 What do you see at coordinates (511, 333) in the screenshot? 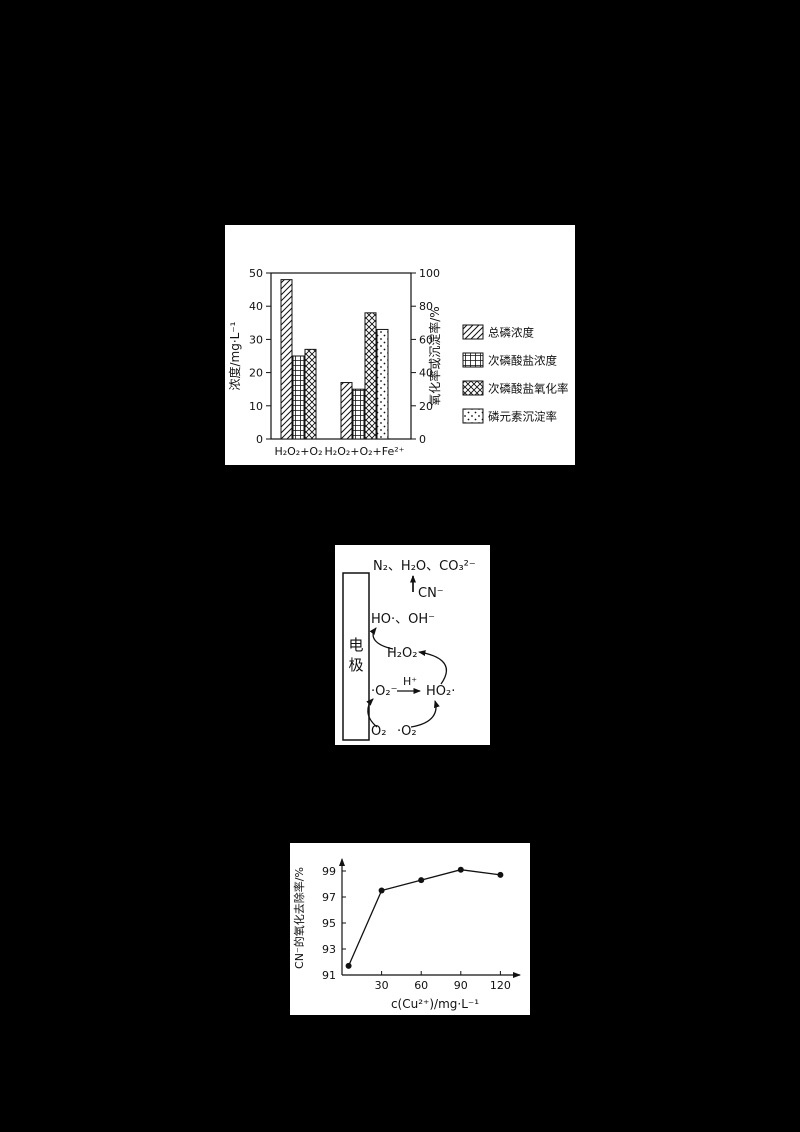
I see `legend-label: 总磷浓度` at bounding box center [511, 333].